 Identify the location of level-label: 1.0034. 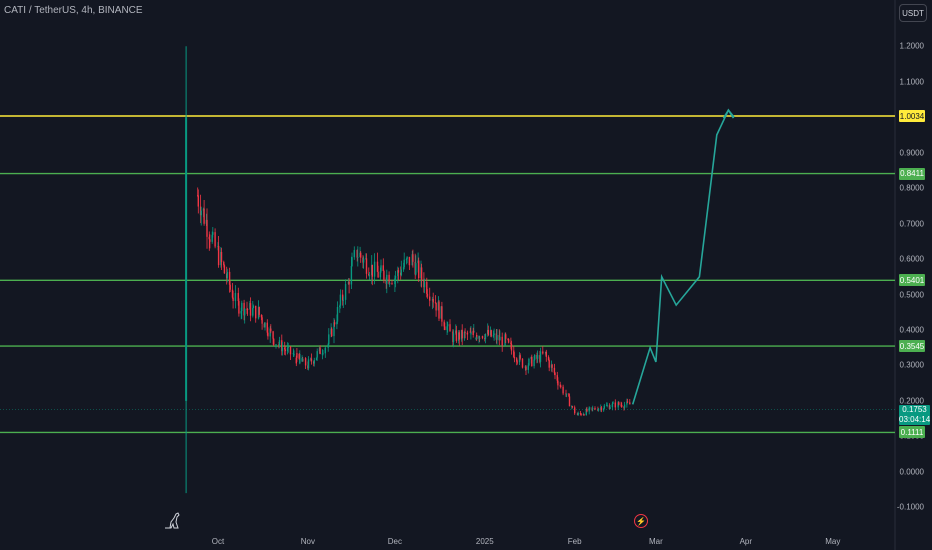
(912, 116).